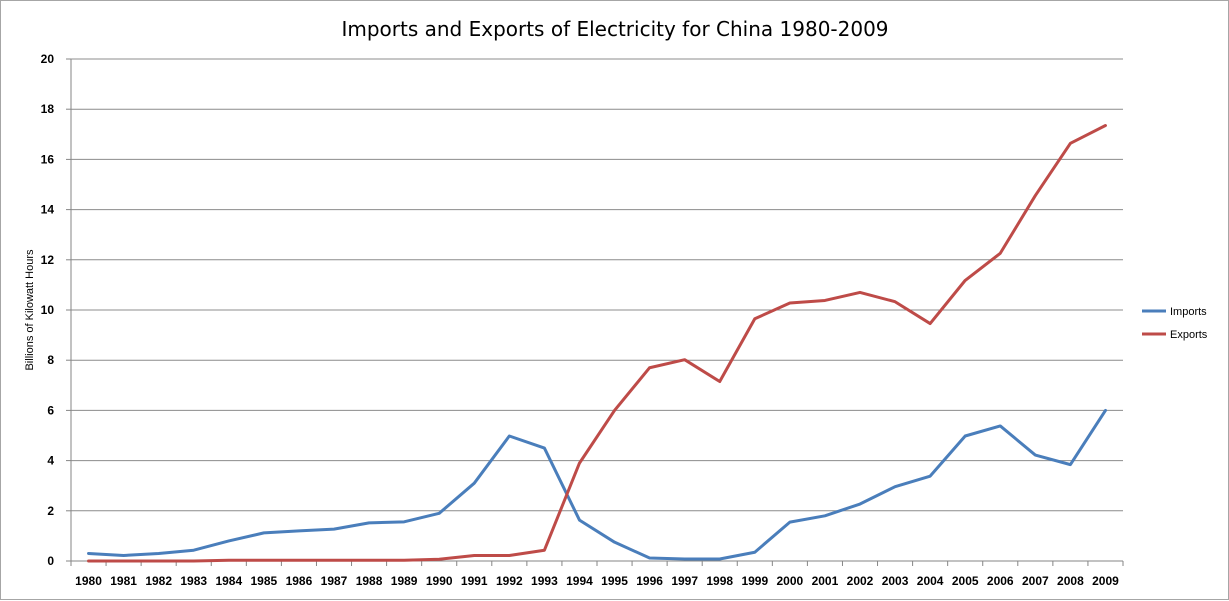  I want to click on y-tick-label: 12, so click(48, 260).